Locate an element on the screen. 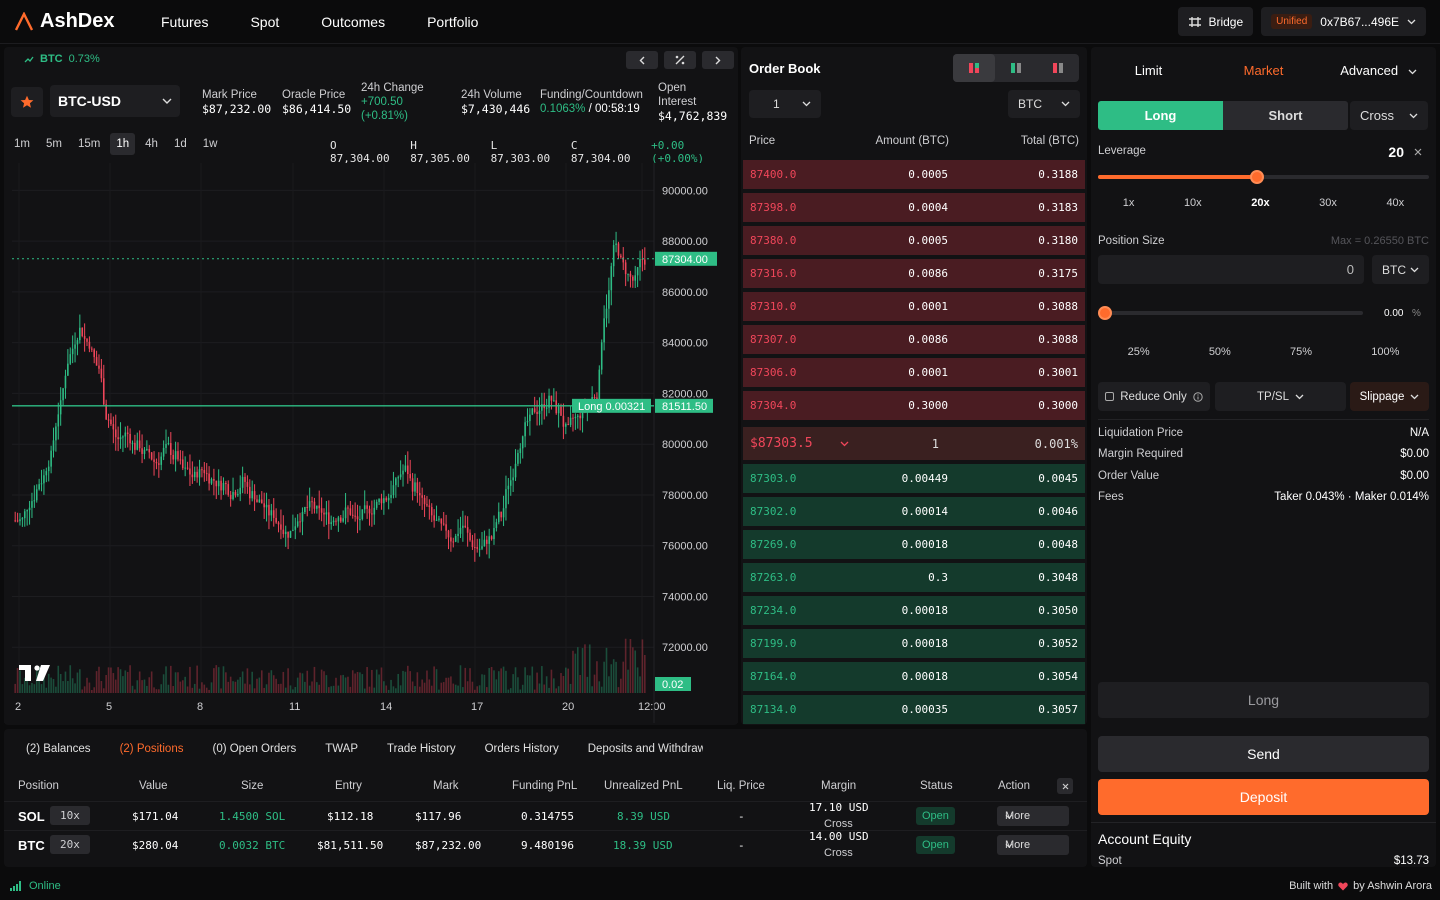 The height and width of the screenshot is (900, 1440). size-preset-100: 100% is located at coordinates (1385, 352).